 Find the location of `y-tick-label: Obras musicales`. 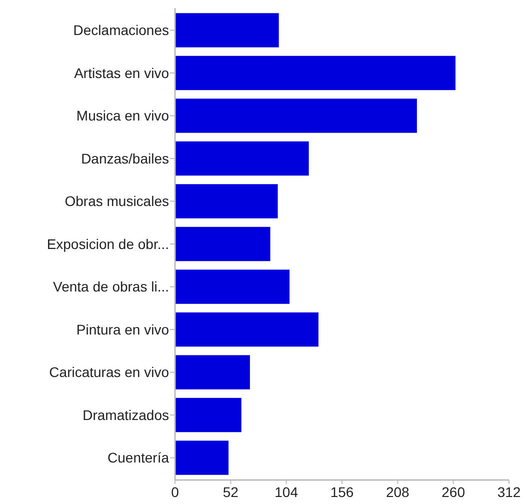

y-tick-label: Obras musicales is located at coordinates (116, 201).